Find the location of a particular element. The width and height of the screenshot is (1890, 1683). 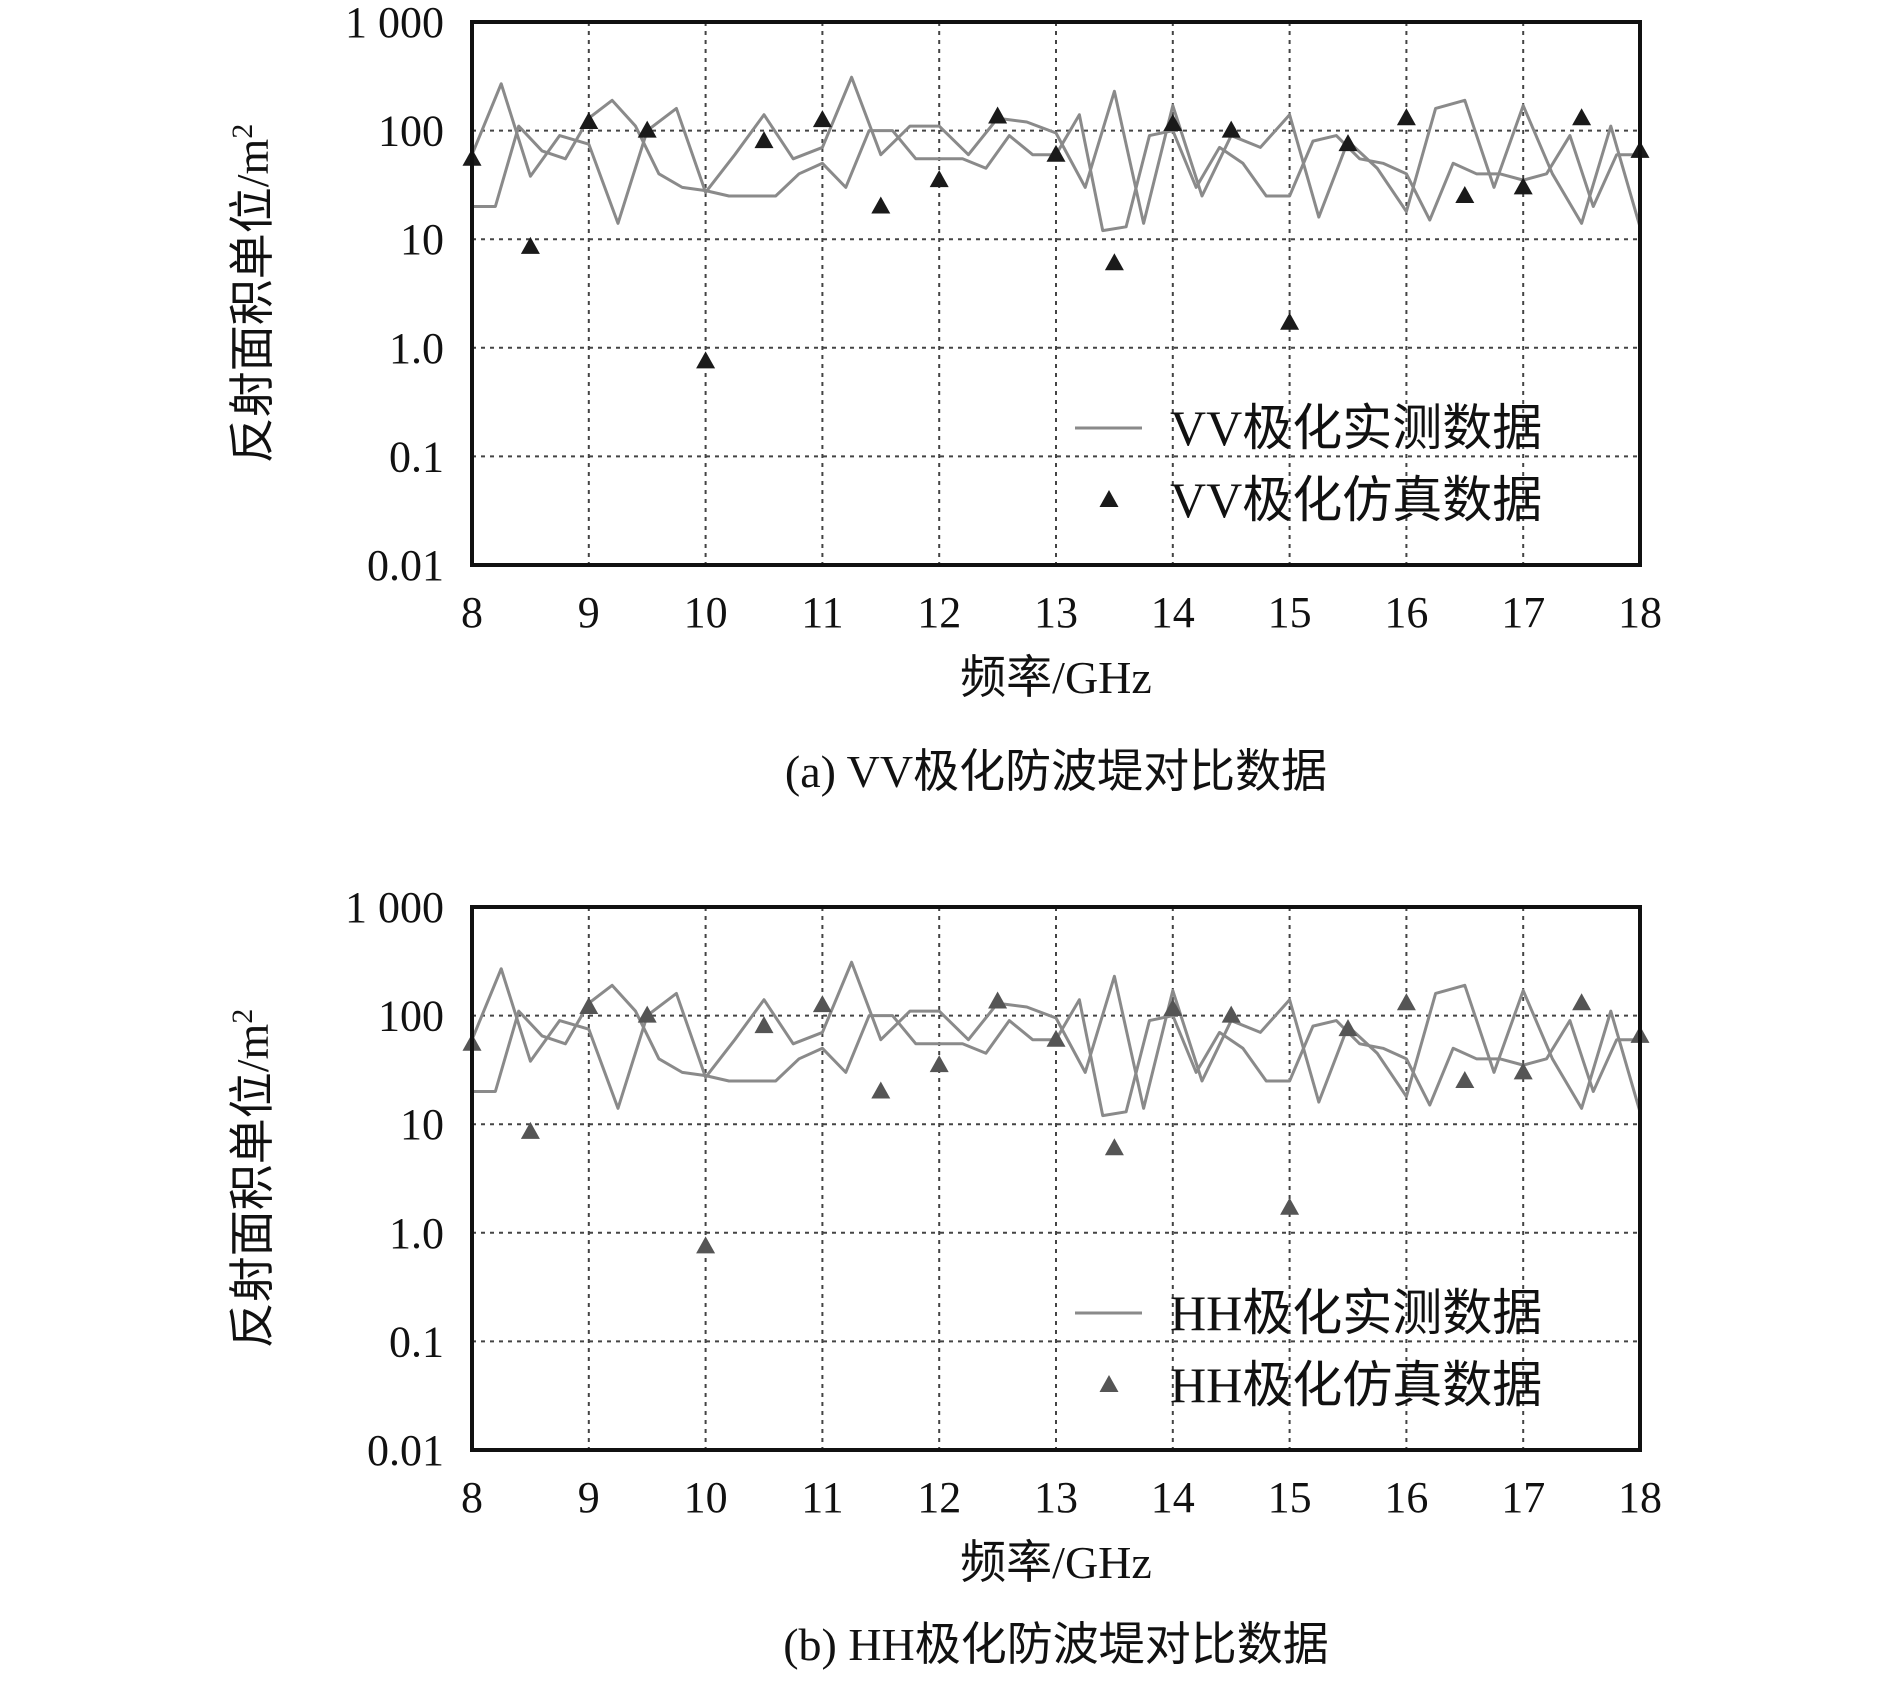

series-layer is located at coordinates (1056, 222).